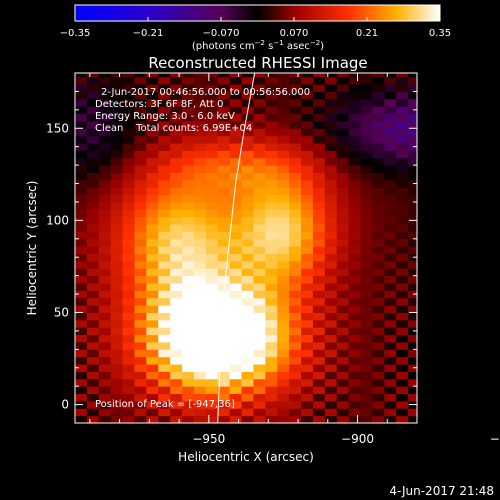 Image resolution: width=500 pixels, height=500 pixels. What do you see at coordinates (165, 404) in the screenshot?
I see `annotation-peak-position: Position of Peak = [-947,36]` at bounding box center [165, 404].